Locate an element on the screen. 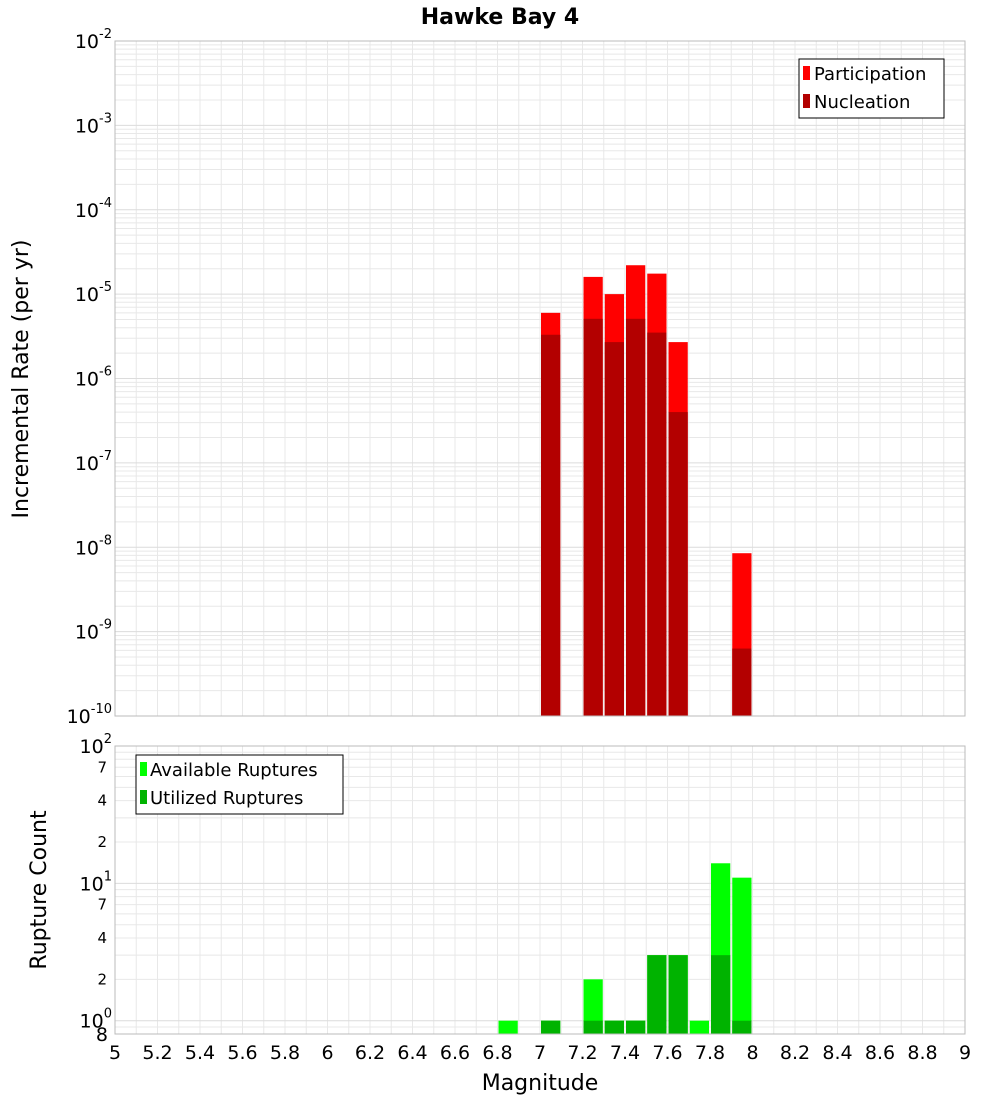 This screenshot has width=1000, height=1100. top-bars is located at coordinates (646, 490).